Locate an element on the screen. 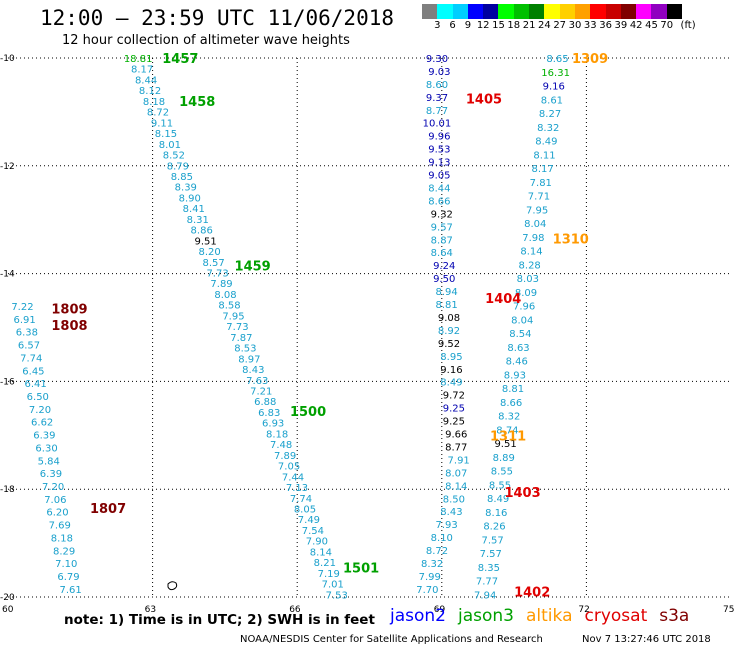 The height and width of the screenshot is (650, 740). swh-value: 8.01 is located at coordinates (170, 145).